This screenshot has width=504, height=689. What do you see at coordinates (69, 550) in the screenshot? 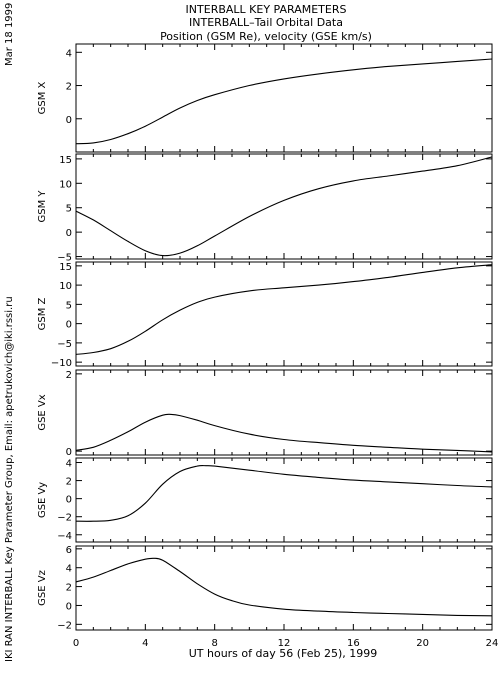
I see `y-tick-label: 6` at bounding box center [69, 550].